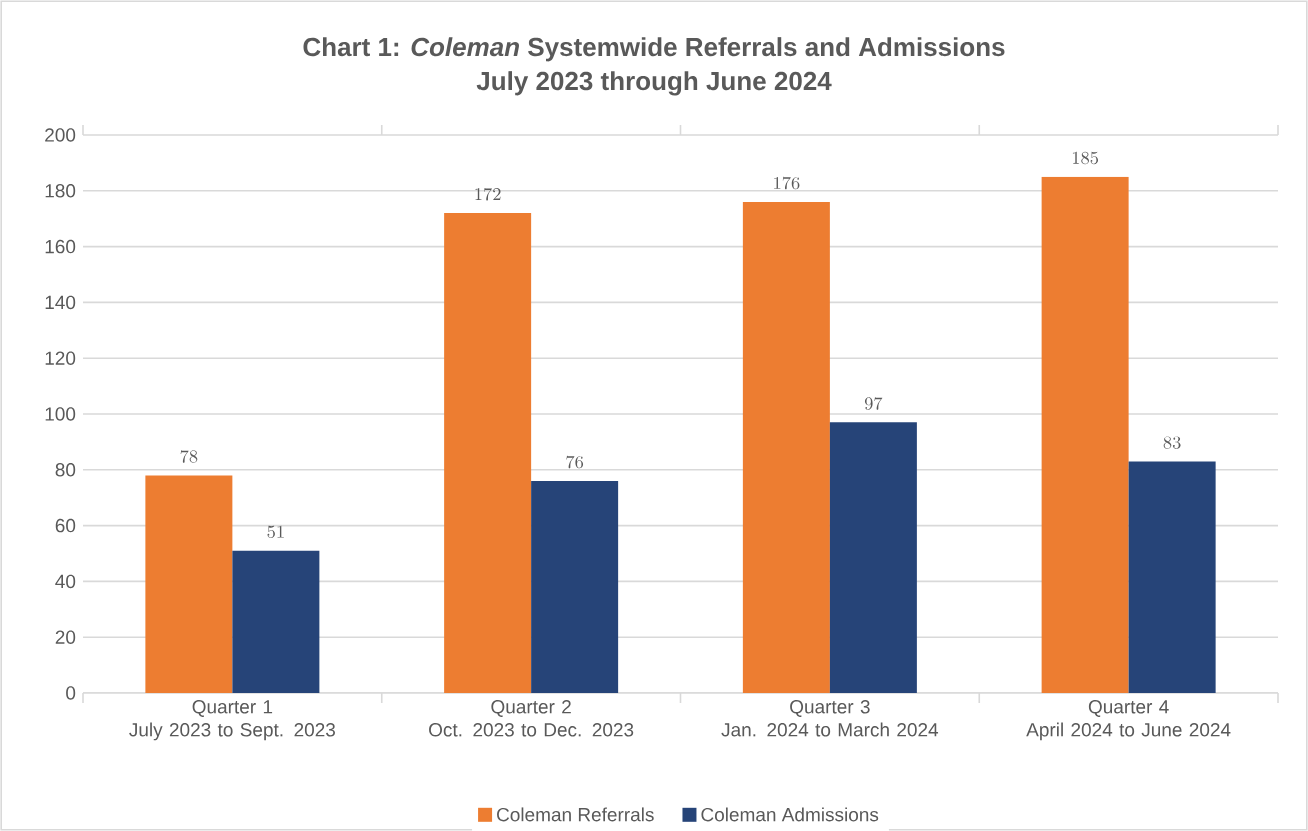  I want to click on data-label: 51, so click(275, 532).